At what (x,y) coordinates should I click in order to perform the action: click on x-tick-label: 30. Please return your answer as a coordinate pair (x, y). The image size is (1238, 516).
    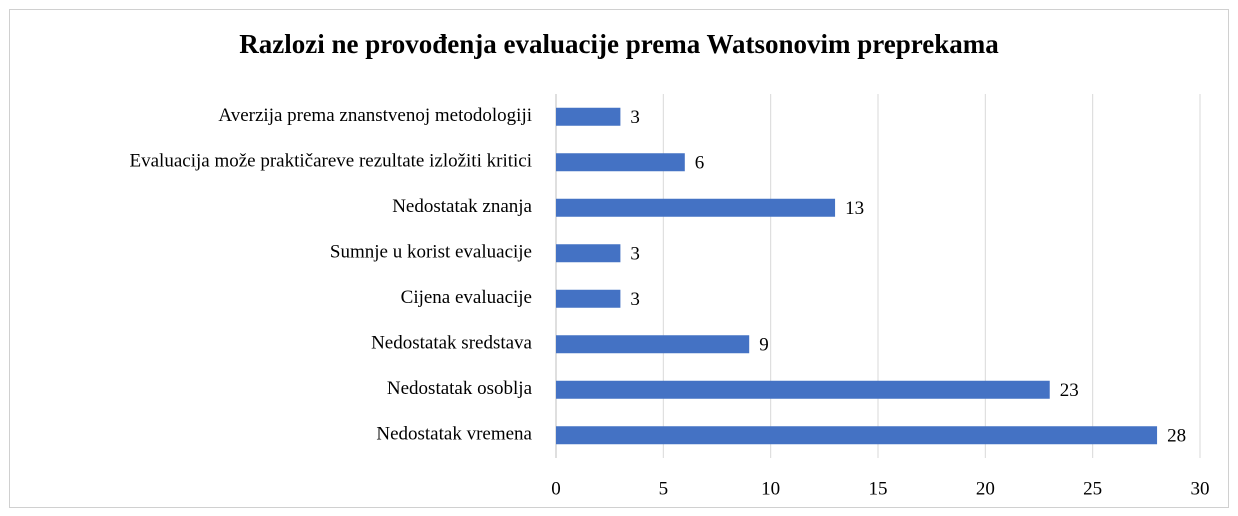
    Looking at the image, I should click on (1200, 488).